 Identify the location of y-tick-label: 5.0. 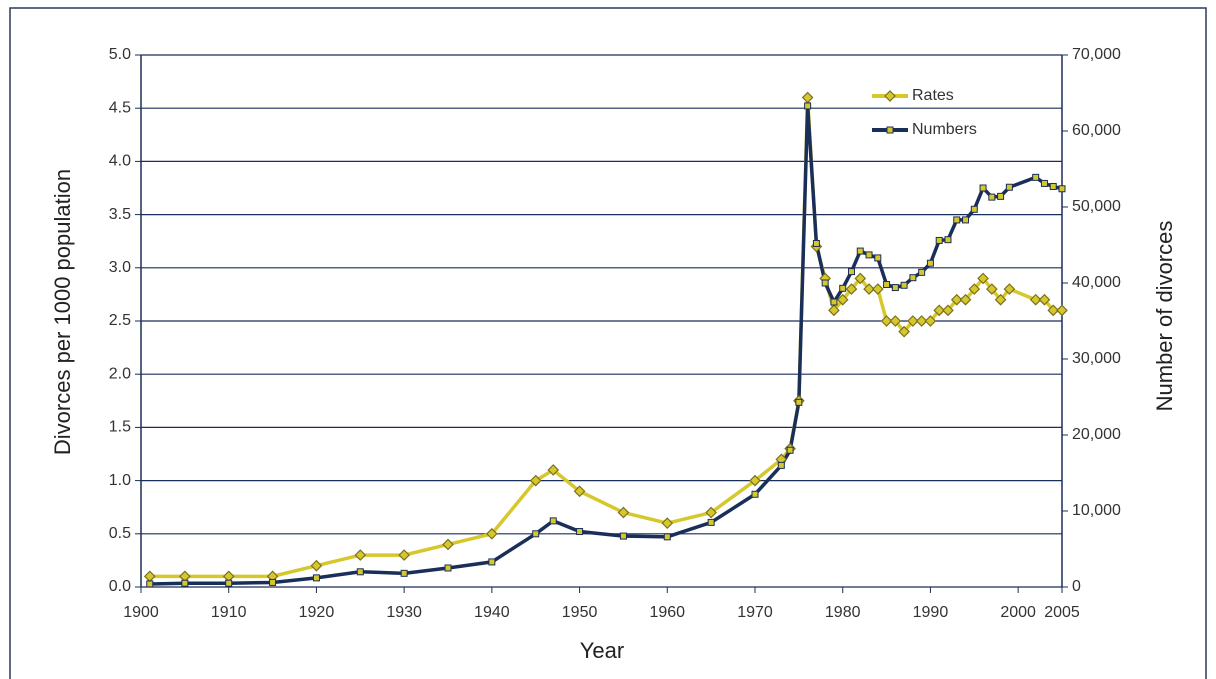
(120, 54).